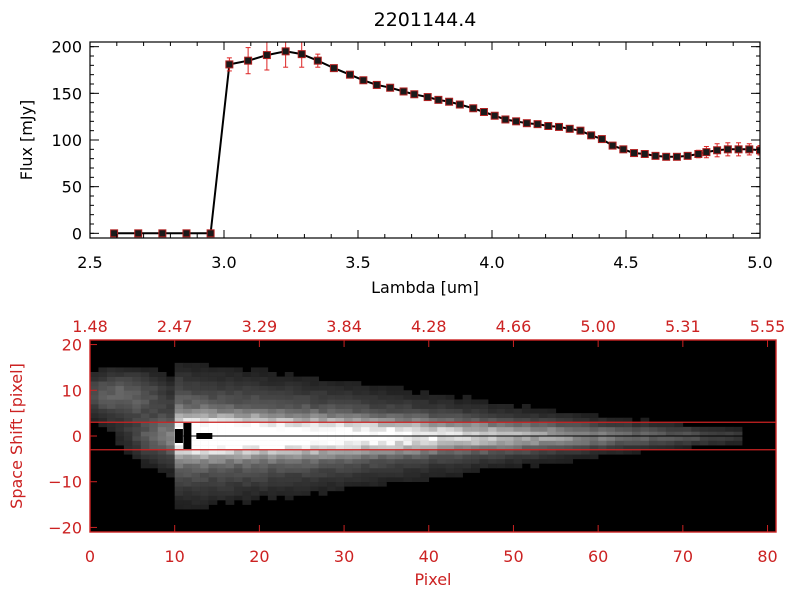  What do you see at coordinates (768, 326) in the screenshot?
I see `top-wavelength-label: 5.55` at bounding box center [768, 326].